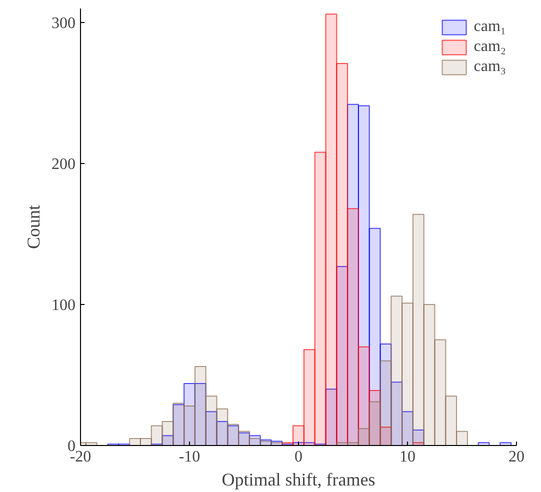  Describe the element at coordinates (64, 23) in the screenshot. I see `y-tick-label: 300` at that location.